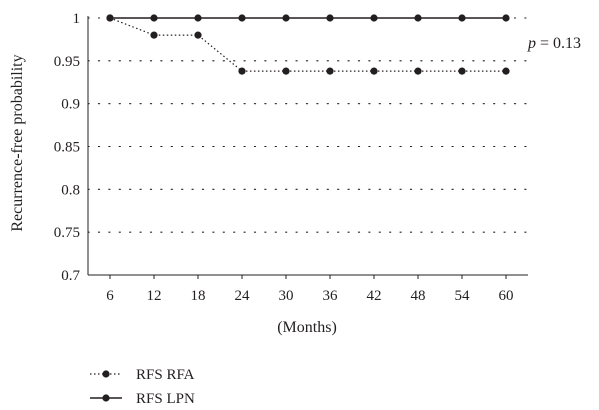 The height and width of the screenshot is (410, 599). I want to click on series-rfs-rfa, so click(308, 44).